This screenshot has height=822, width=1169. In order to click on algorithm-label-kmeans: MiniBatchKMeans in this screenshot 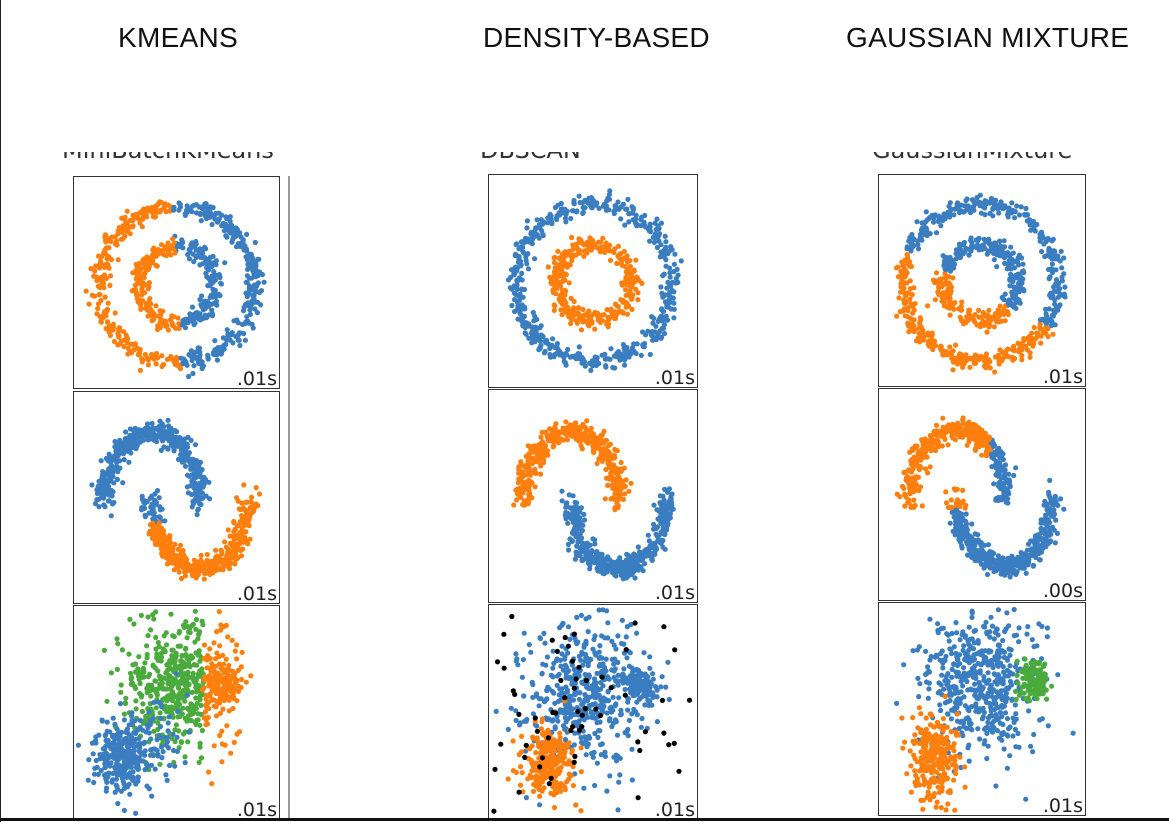, I will do `click(177, 159)`.